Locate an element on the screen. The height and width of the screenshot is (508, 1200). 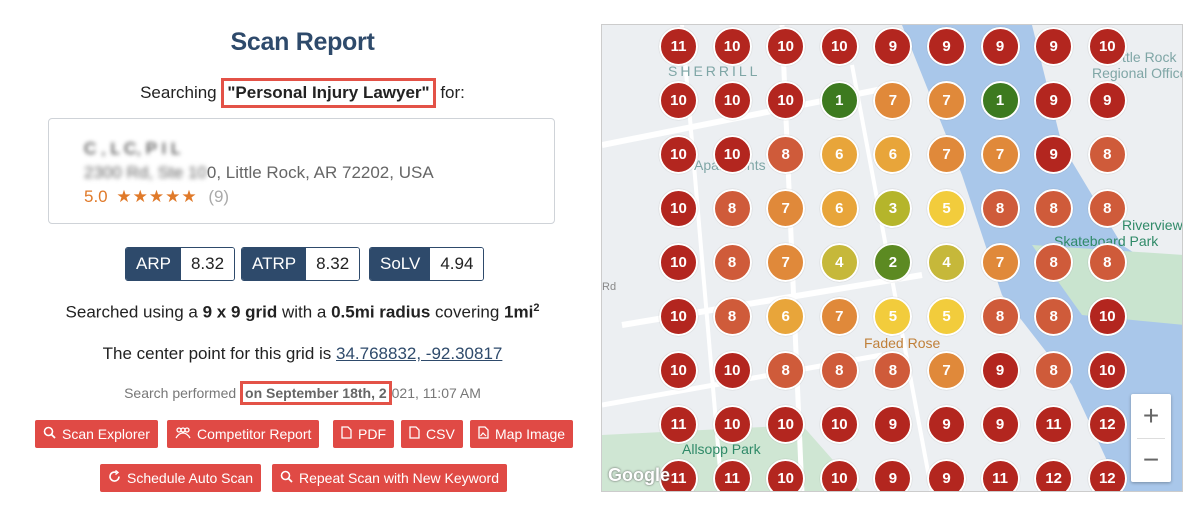
zoom-out-button: − is located at coordinates (1151, 459).